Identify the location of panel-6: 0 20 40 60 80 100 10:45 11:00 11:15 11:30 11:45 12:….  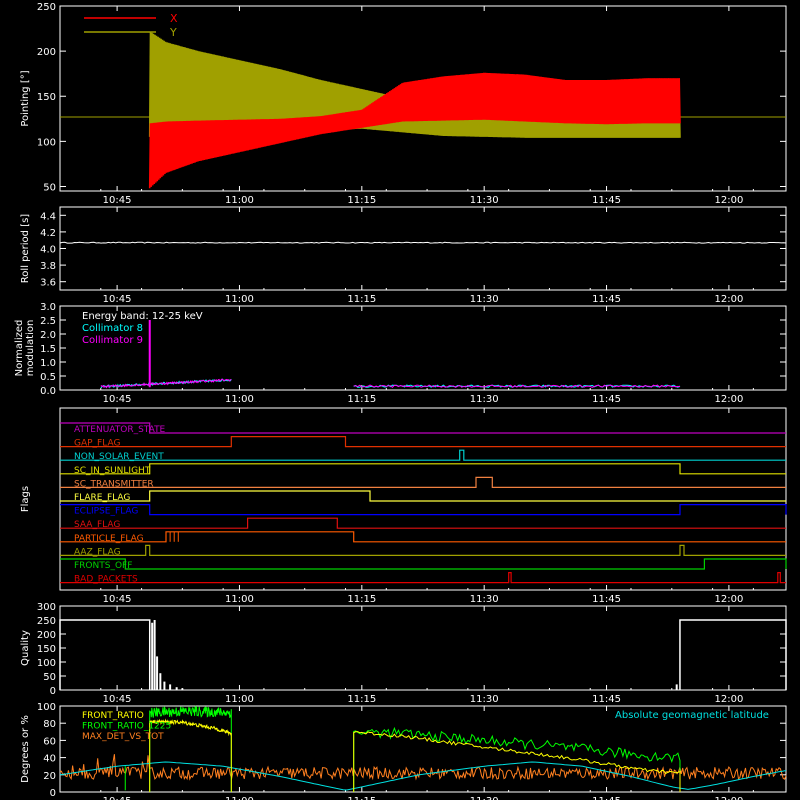
(403, 751).